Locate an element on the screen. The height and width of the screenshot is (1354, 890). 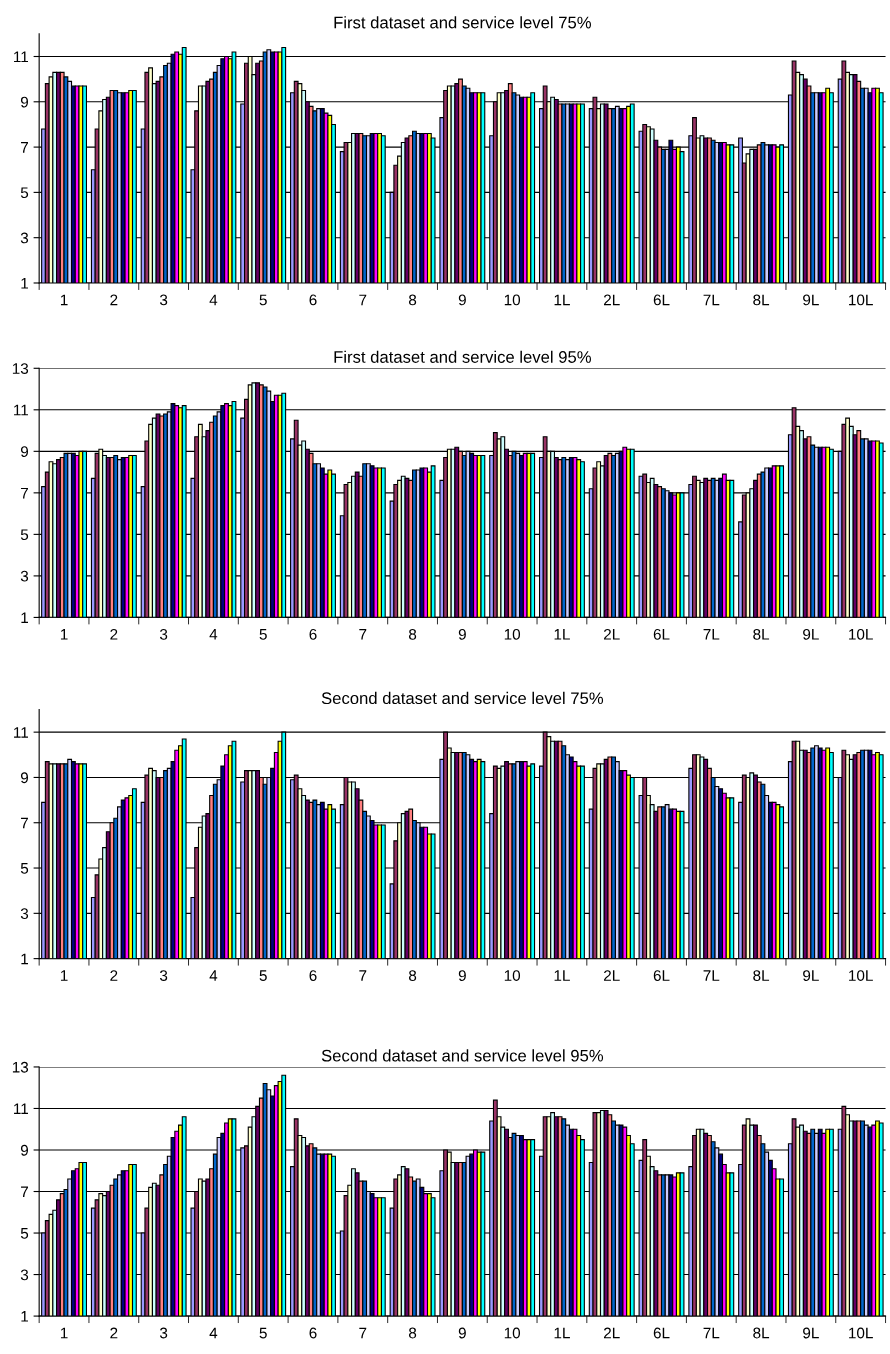
chart-title: First dataset and service level 95% is located at coordinates (462, 356).